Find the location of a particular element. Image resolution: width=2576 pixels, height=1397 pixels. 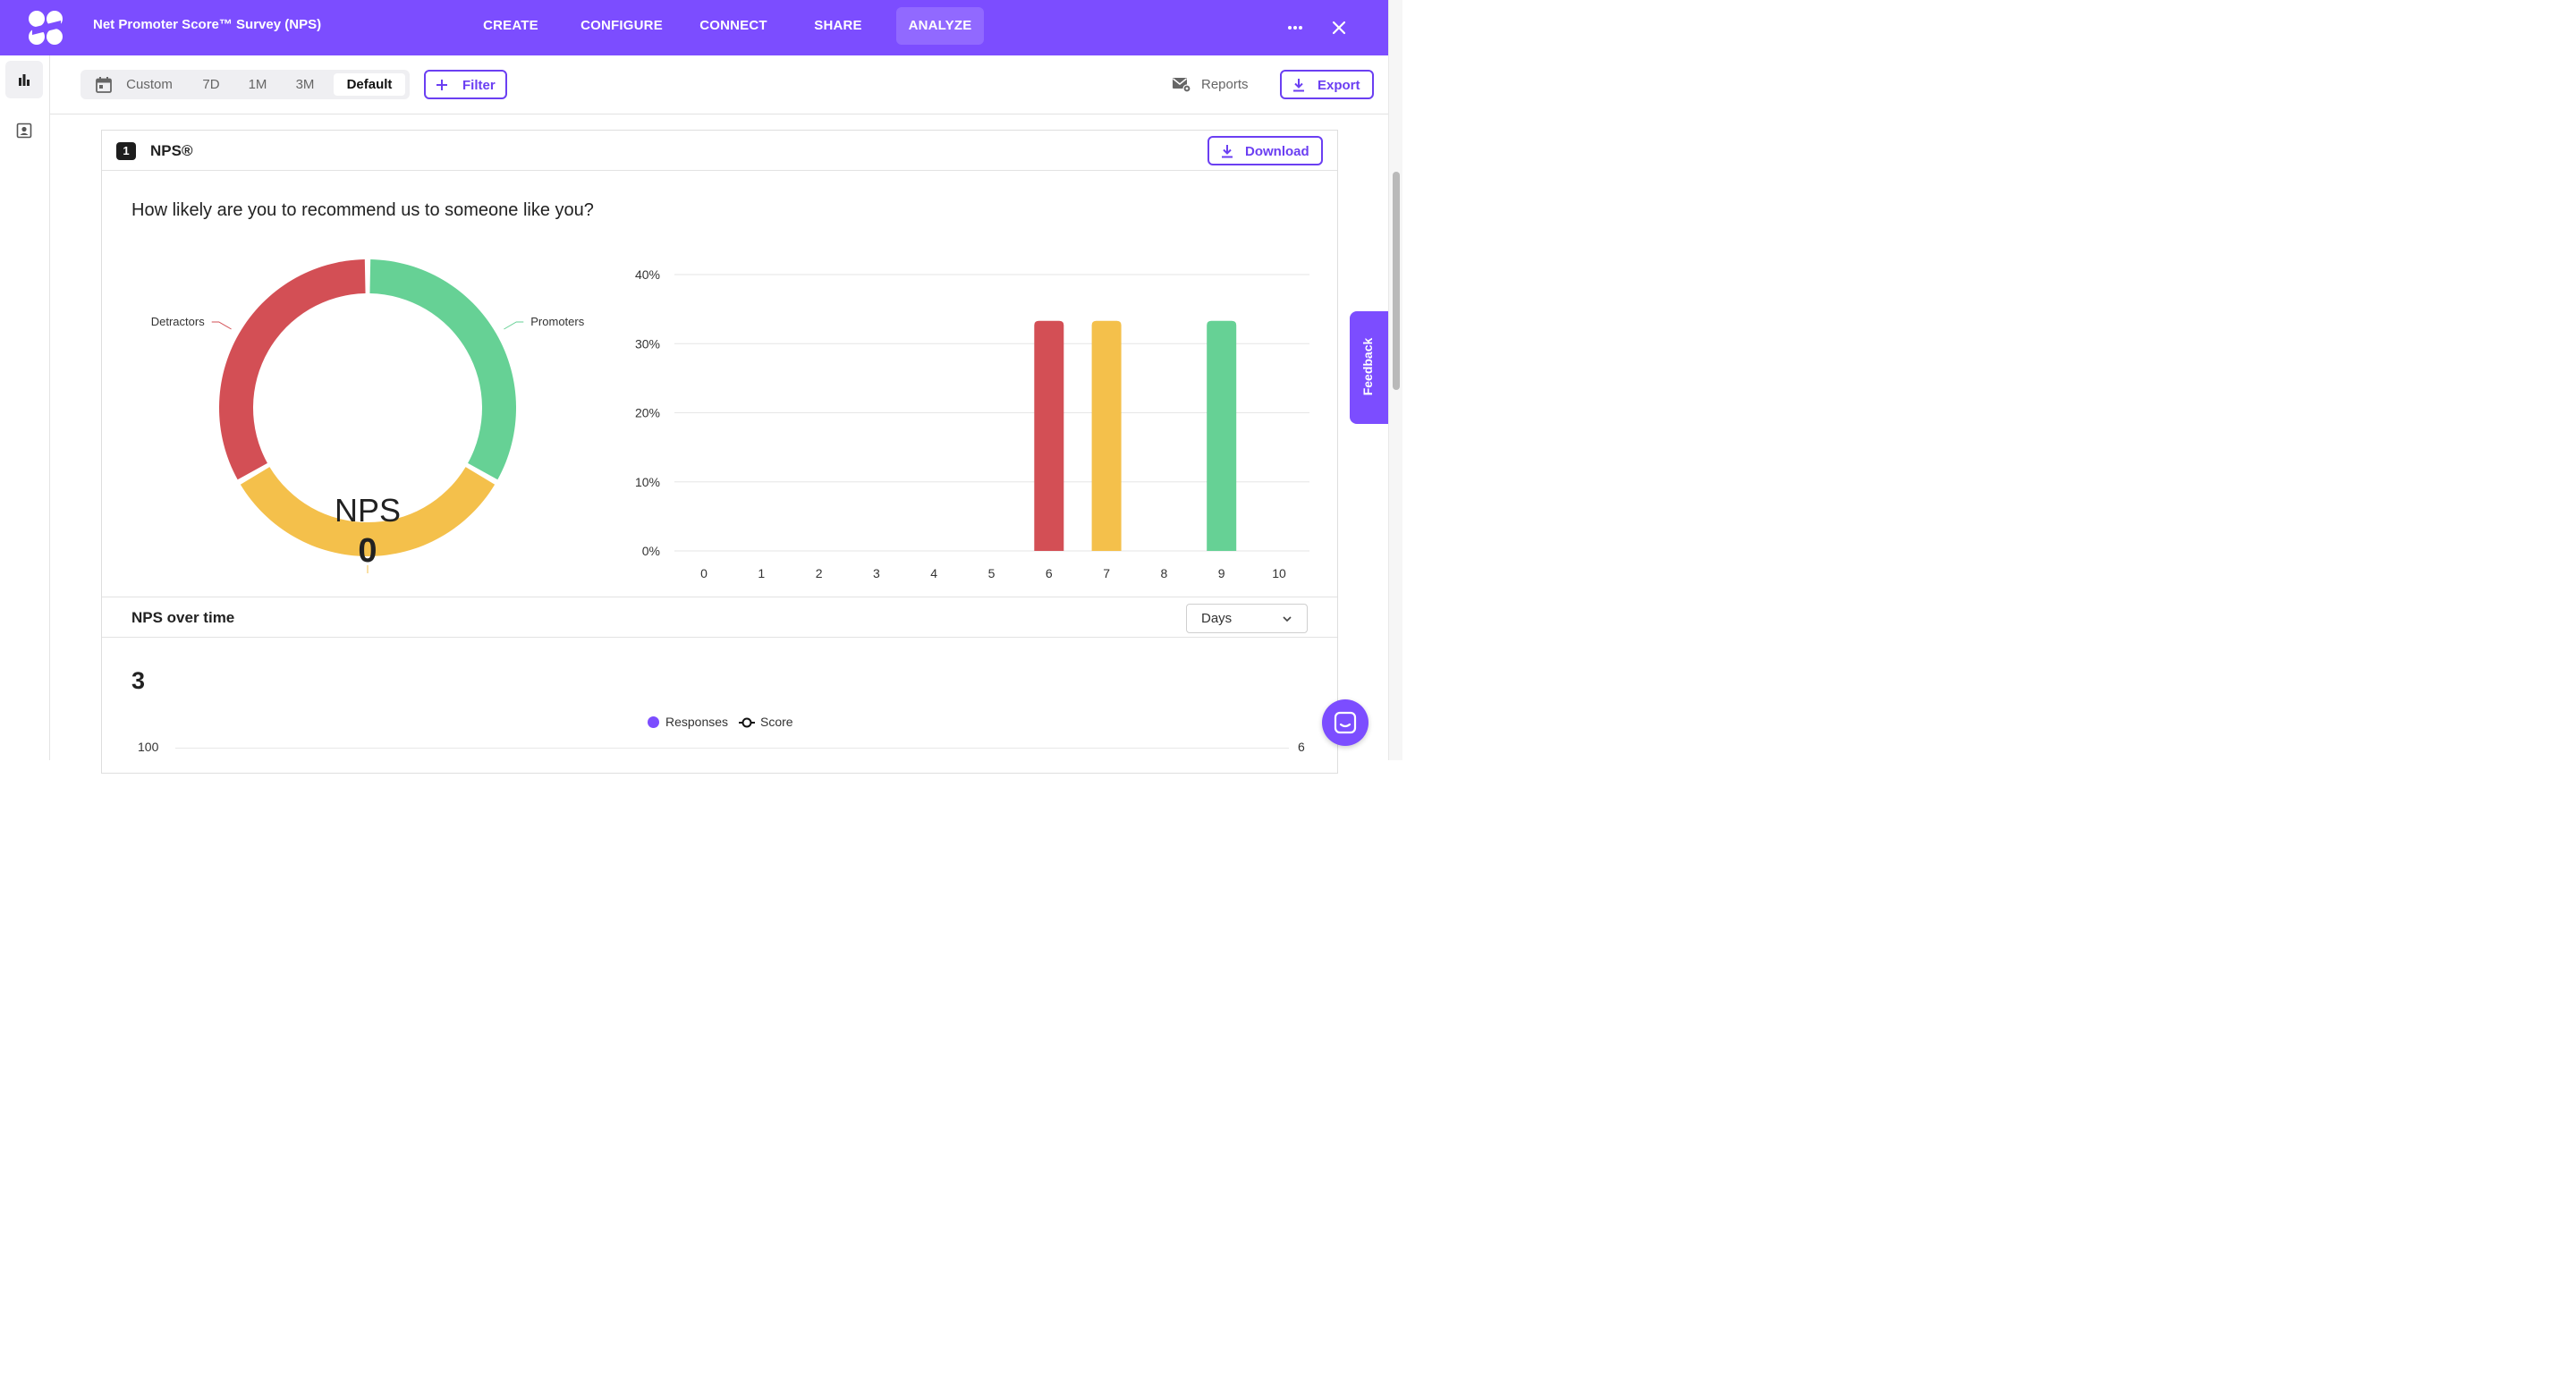

export-button: Export is located at coordinates (1327, 84).